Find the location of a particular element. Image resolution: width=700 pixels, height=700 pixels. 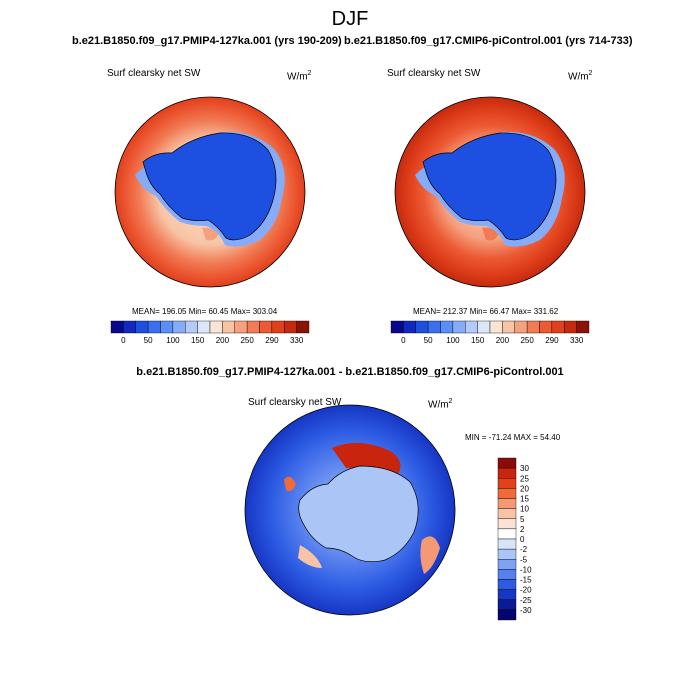

diff-stats: MIN = -71.24 MAX = 54.40 is located at coordinates (513, 437).